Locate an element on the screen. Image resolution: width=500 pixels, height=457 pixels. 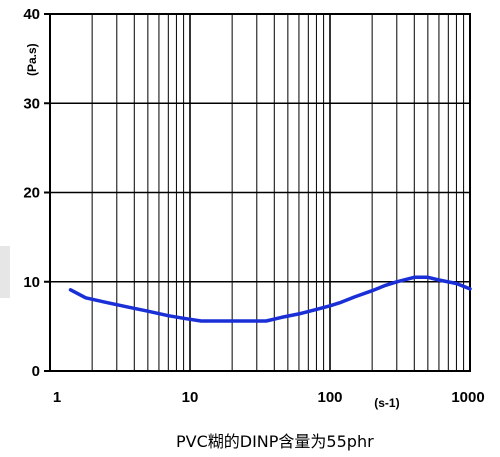
x-tick-label: 10 is located at coordinates (190, 397).